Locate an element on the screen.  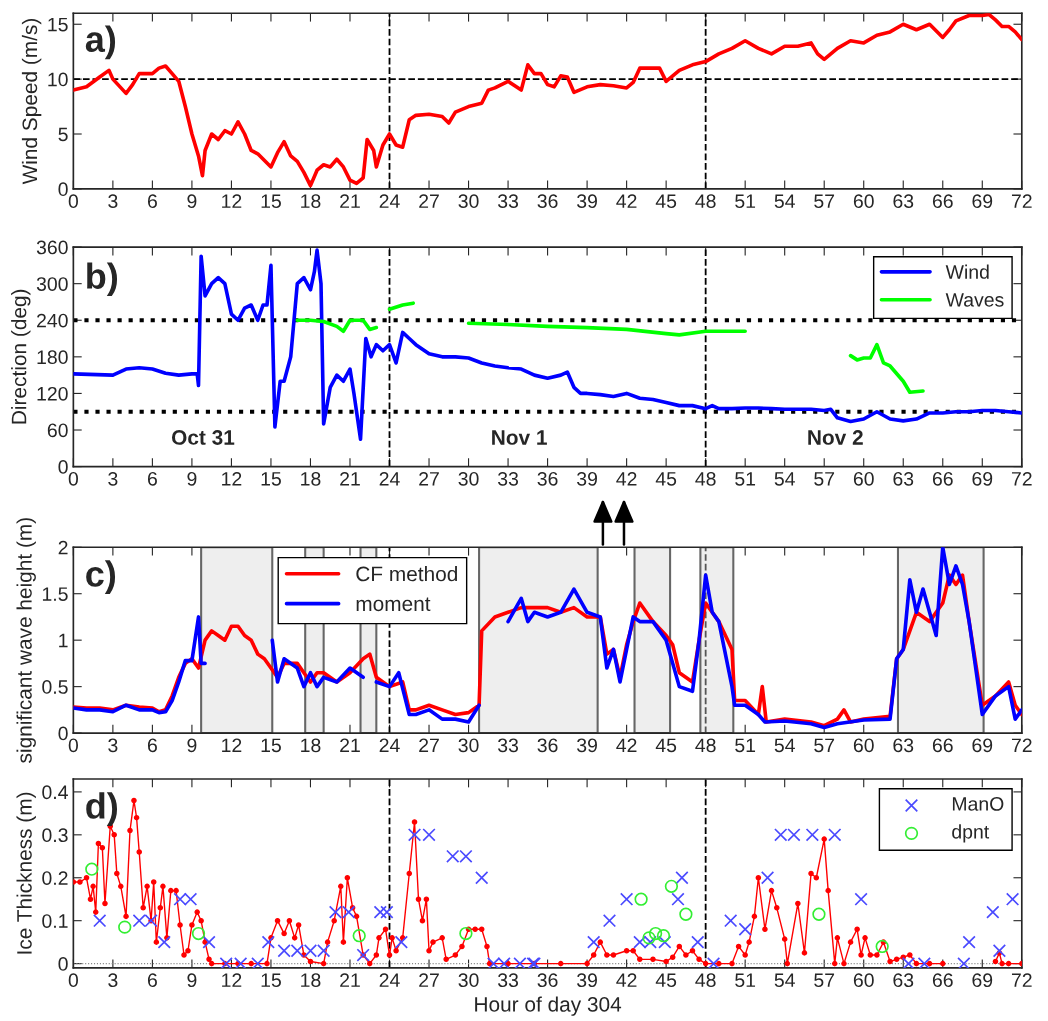
annotation: d) is located at coordinates (102, 809).